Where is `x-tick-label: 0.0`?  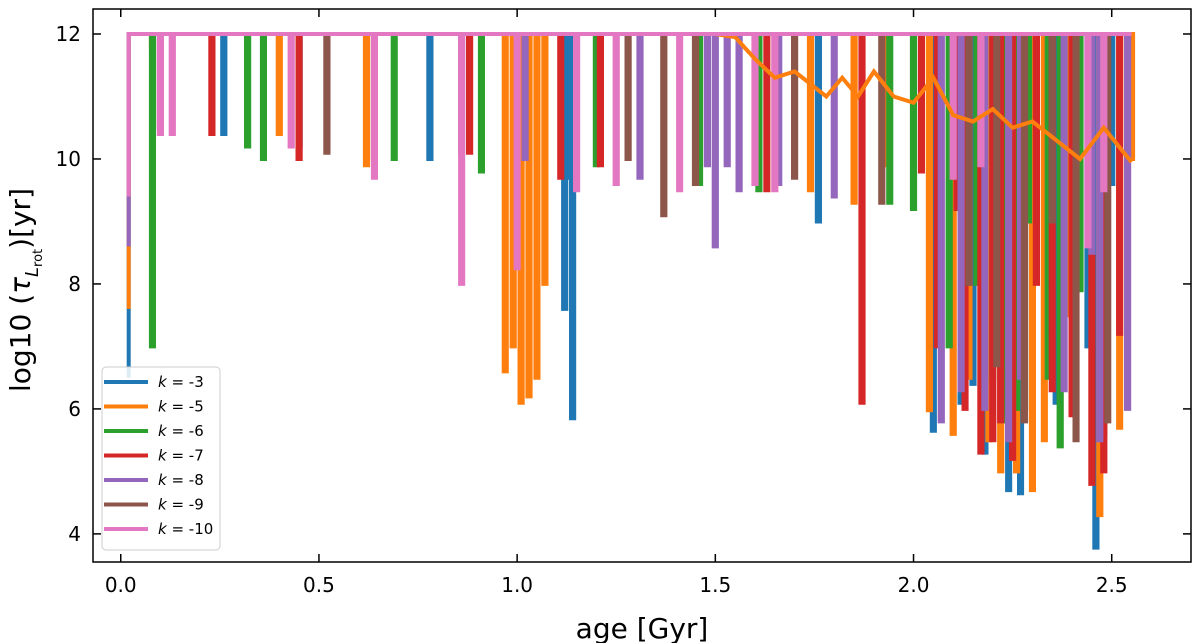
x-tick-label: 0.0 is located at coordinates (121, 585).